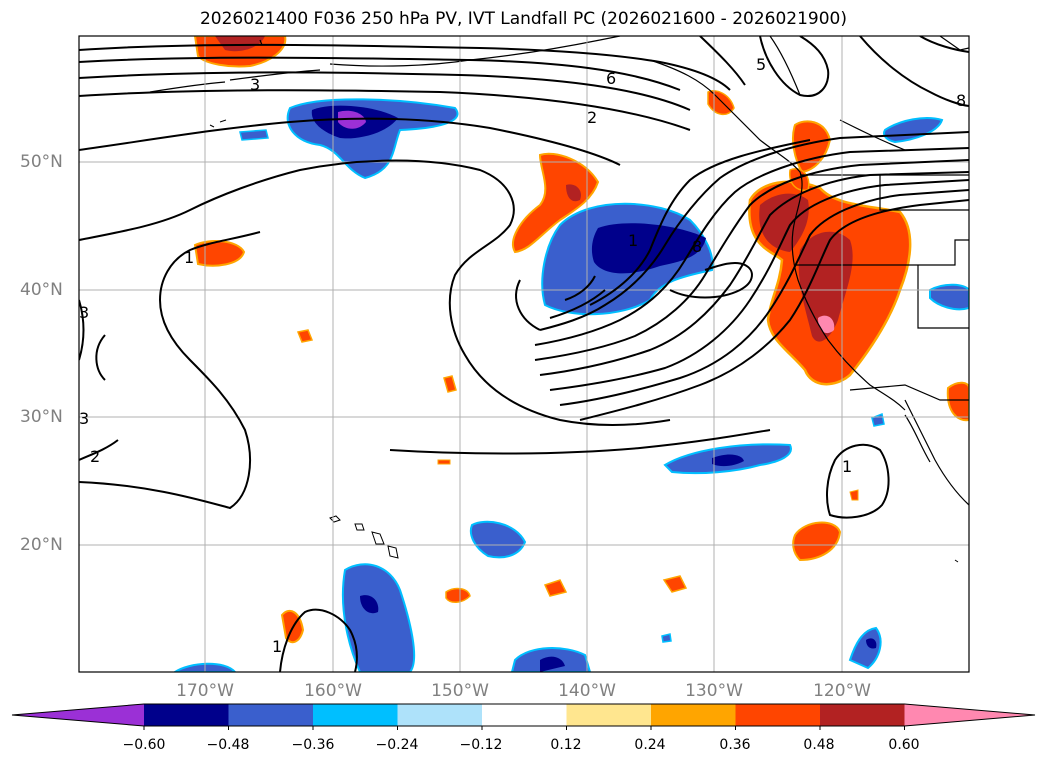 The image size is (1047, 765). I want to click on colorbar-extend-high, so click(969, 715).